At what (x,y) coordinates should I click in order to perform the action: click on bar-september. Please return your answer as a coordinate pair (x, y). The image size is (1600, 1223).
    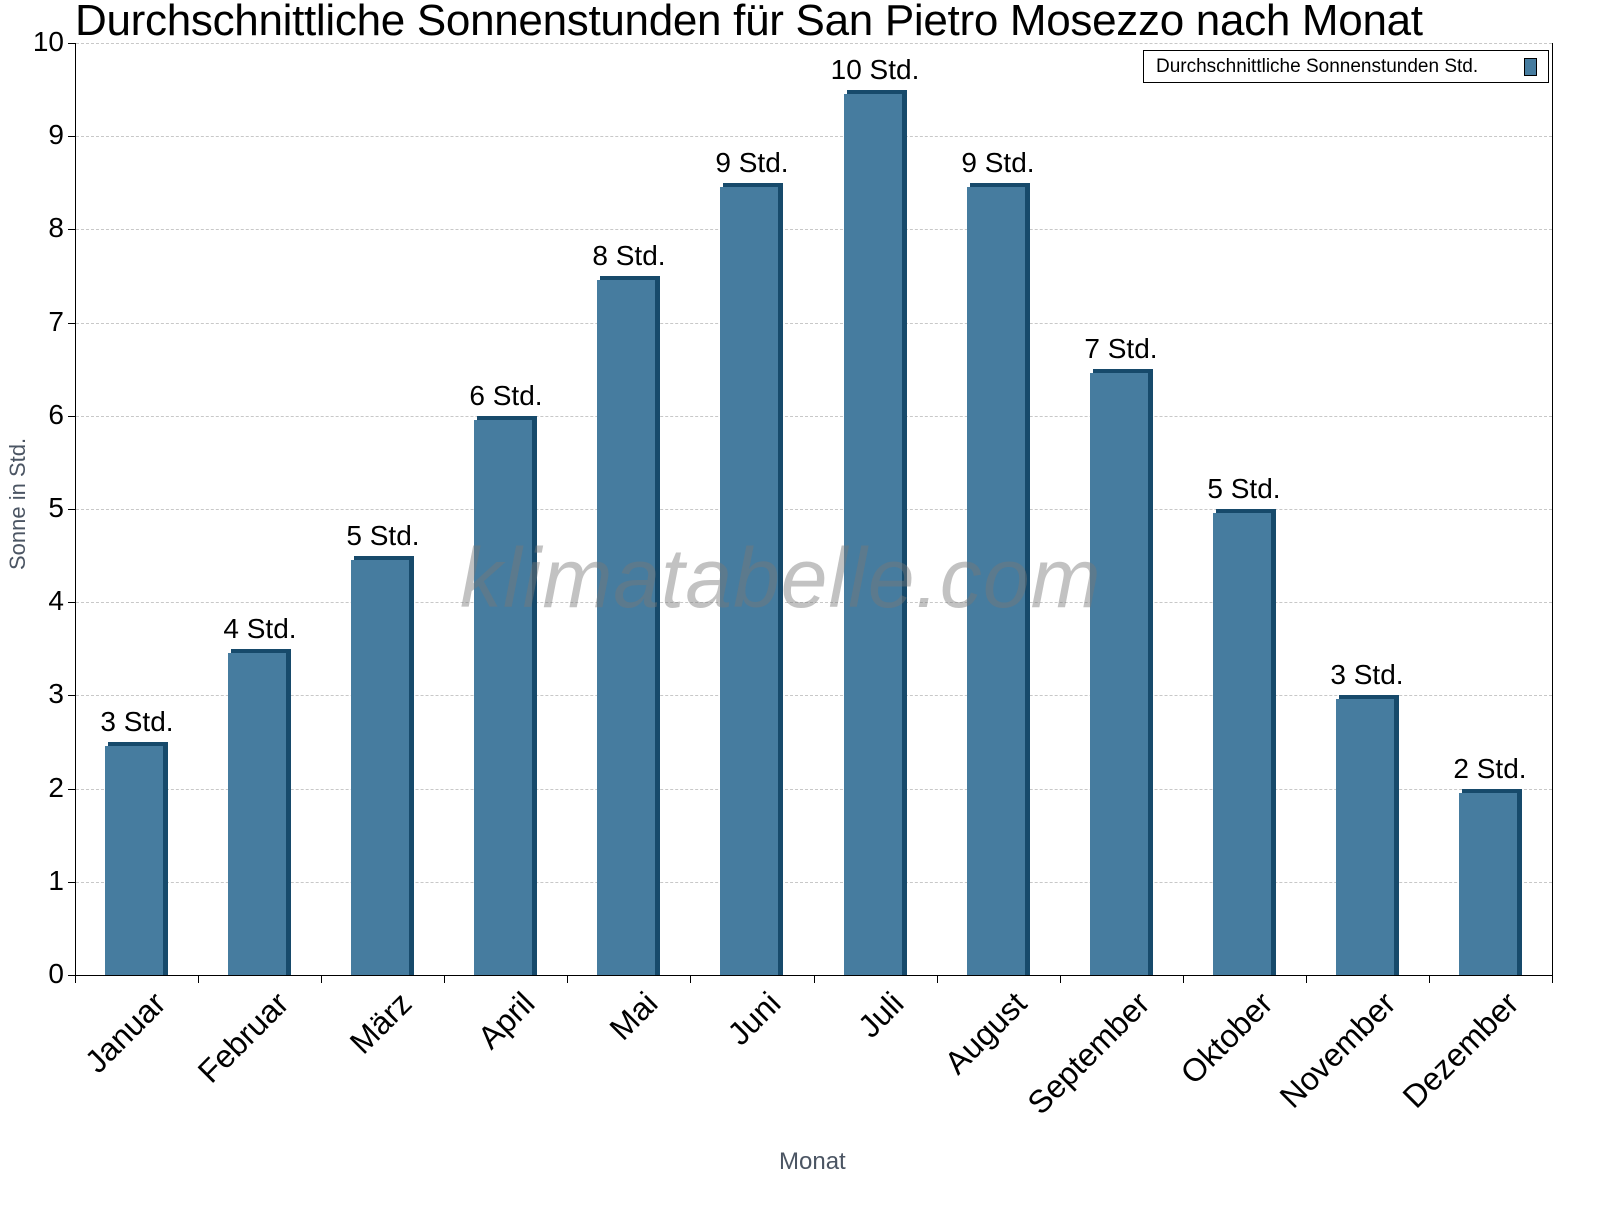
    Looking at the image, I should click on (1119, 674).